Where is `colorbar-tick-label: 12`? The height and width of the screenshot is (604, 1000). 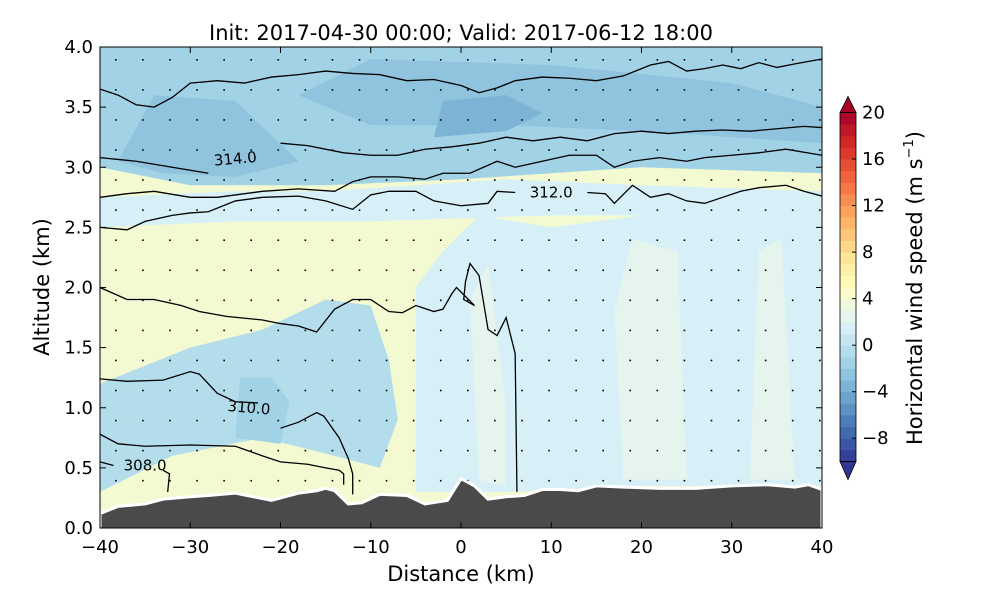 colorbar-tick-label: 12 is located at coordinates (873, 206).